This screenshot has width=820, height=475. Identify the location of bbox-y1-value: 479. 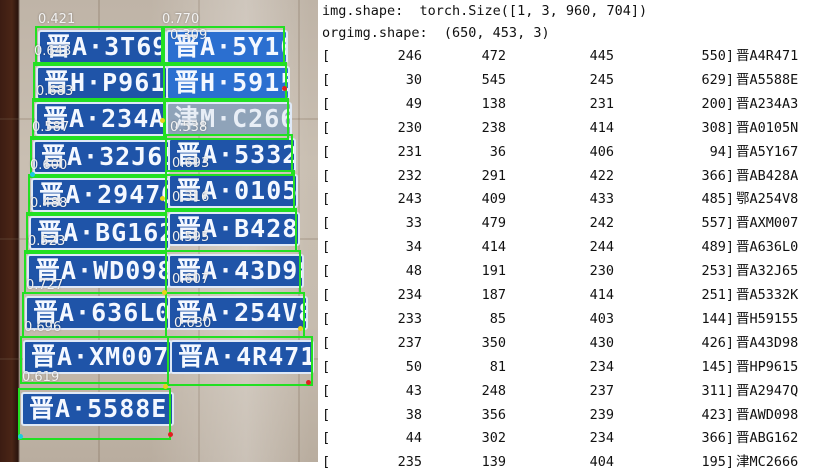
(493, 223).